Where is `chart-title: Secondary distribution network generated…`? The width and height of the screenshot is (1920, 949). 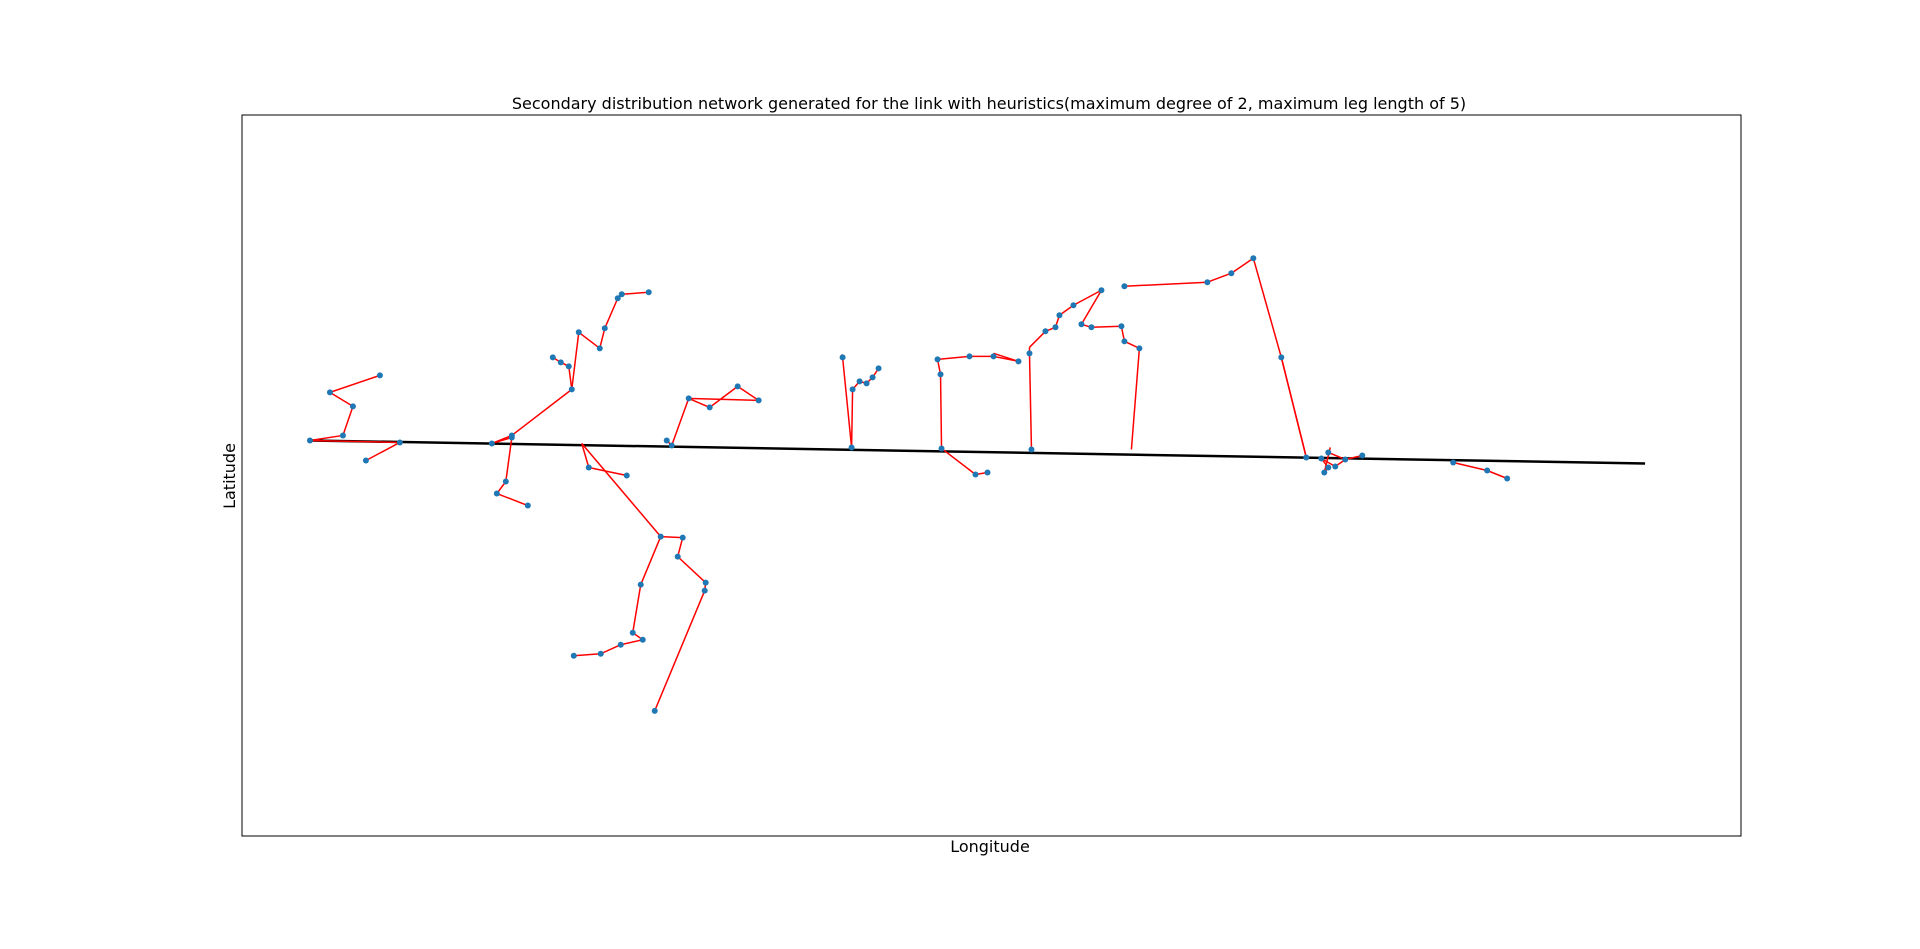 chart-title: Secondary distribution network generated… is located at coordinates (989, 103).